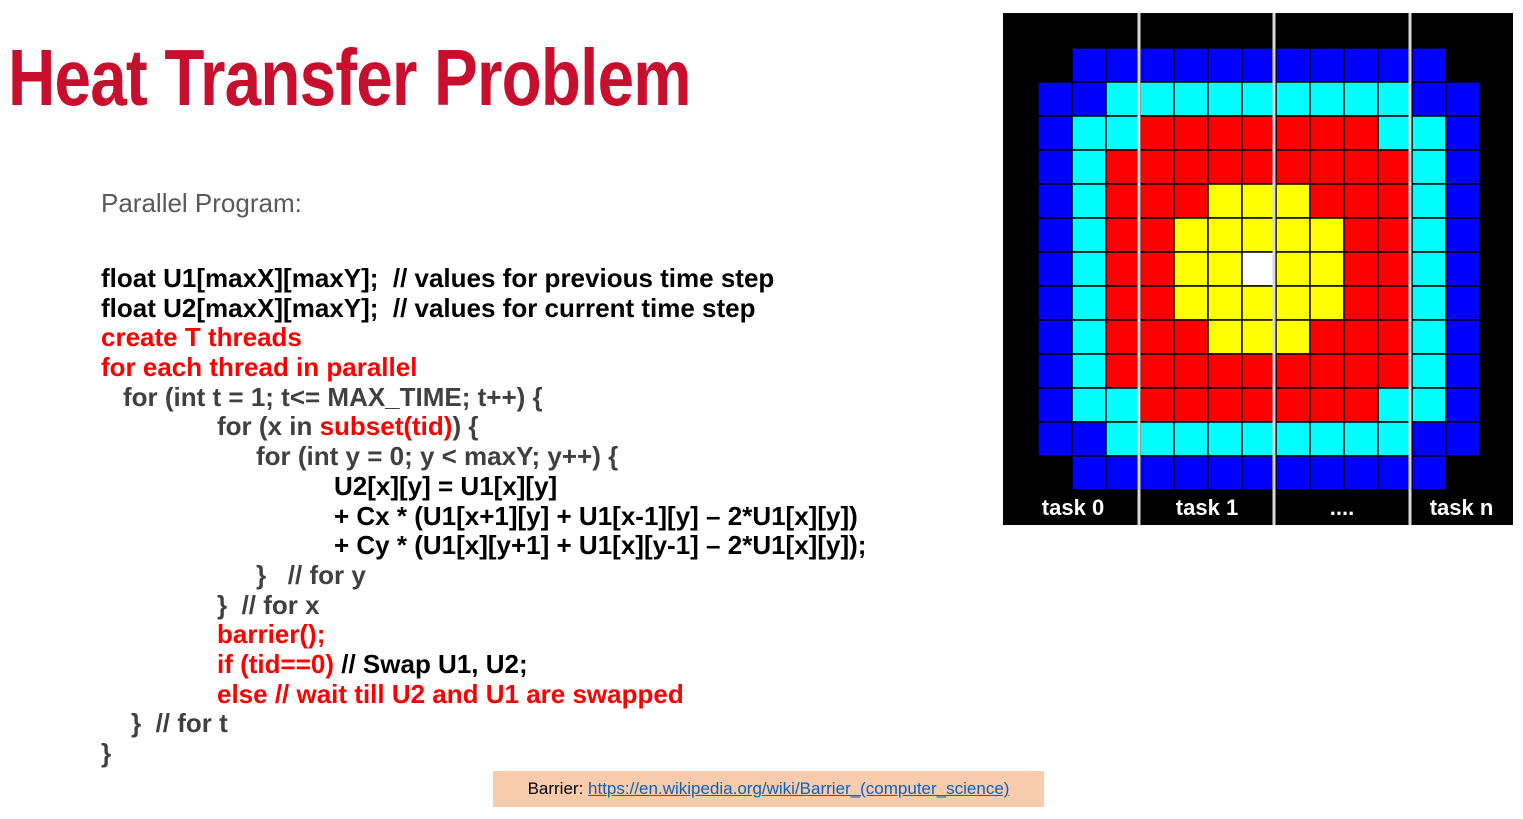 This screenshot has height=819, width=1523. I want to click on code-segment: else // wait till U2 and U1 are swapped, so click(450, 693).